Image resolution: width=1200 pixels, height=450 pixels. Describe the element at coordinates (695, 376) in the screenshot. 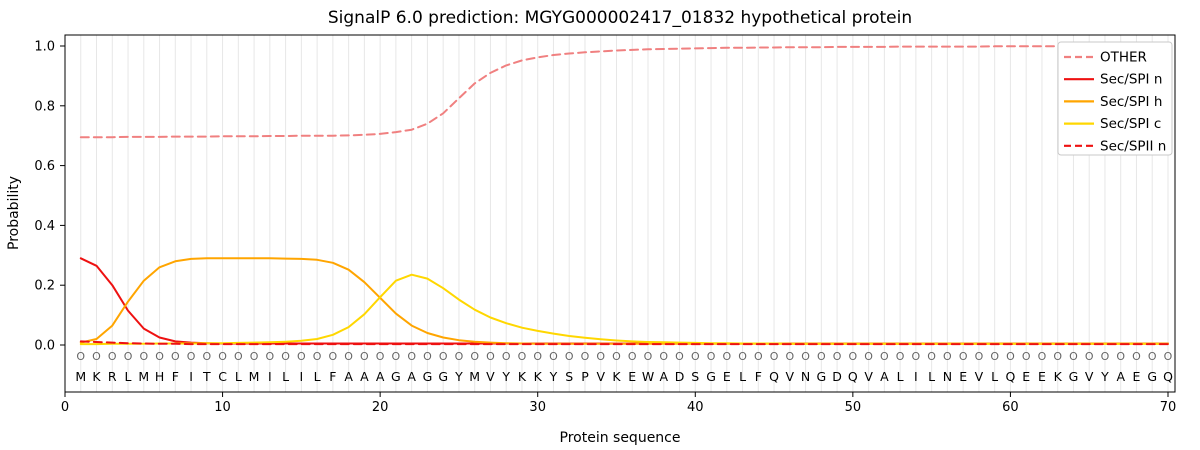

I see `residue-letter: S` at that location.